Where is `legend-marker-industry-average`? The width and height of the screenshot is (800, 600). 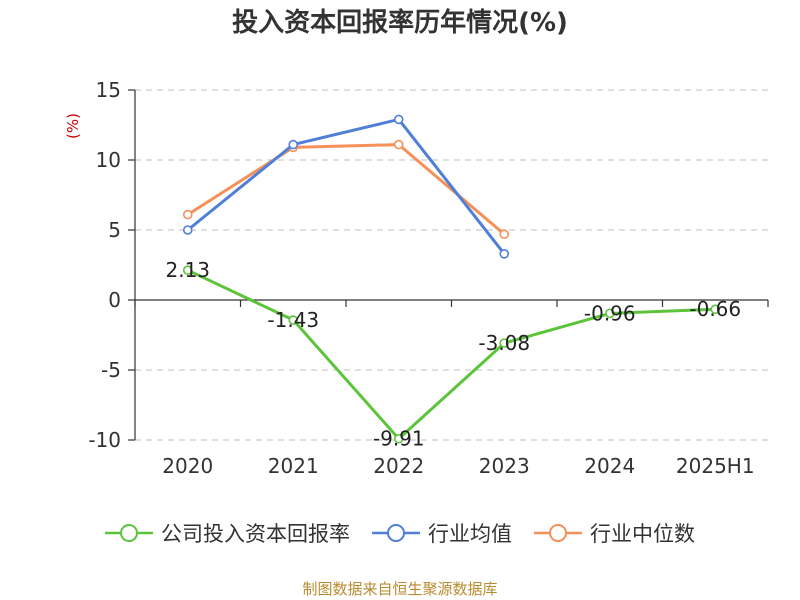 legend-marker-industry-average is located at coordinates (396, 533).